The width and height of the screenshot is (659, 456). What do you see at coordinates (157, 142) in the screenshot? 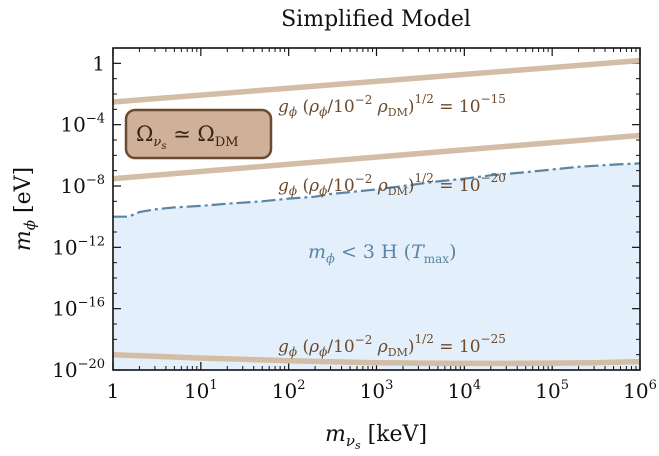
I see `omega-1-sub: ν` at bounding box center [157, 142].